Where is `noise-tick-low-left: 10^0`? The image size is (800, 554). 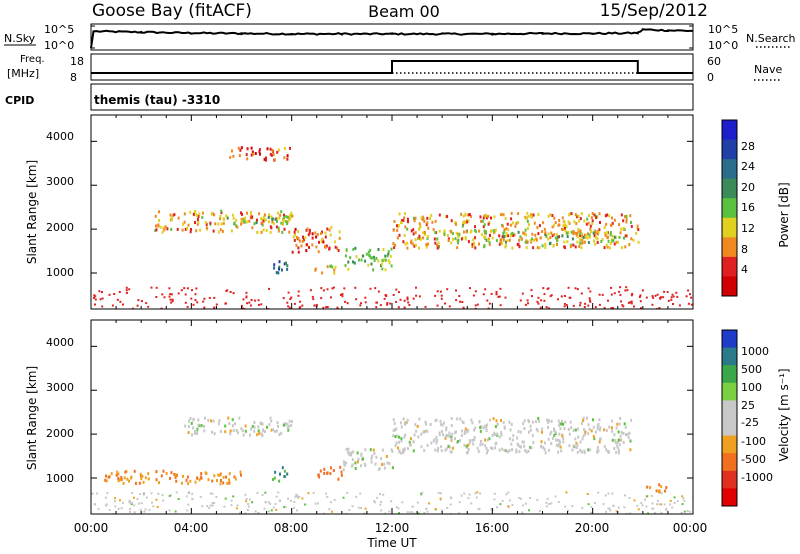 noise-tick-low-left: 10^0 is located at coordinates (59, 45).